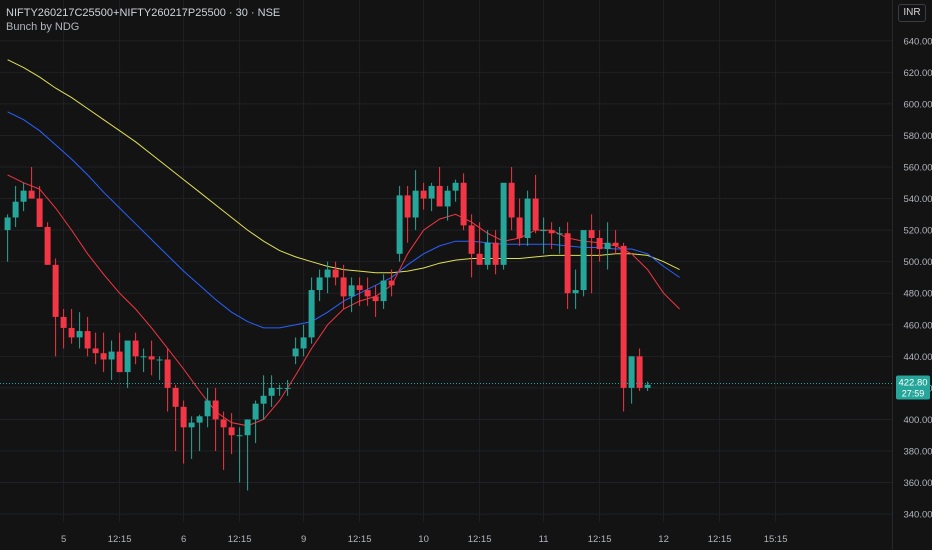 Image resolution: width=932 pixels, height=550 pixels. What do you see at coordinates (917, 168) in the screenshot?
I see `price-tick-label: 560.00` at bounding box center [917, 168].